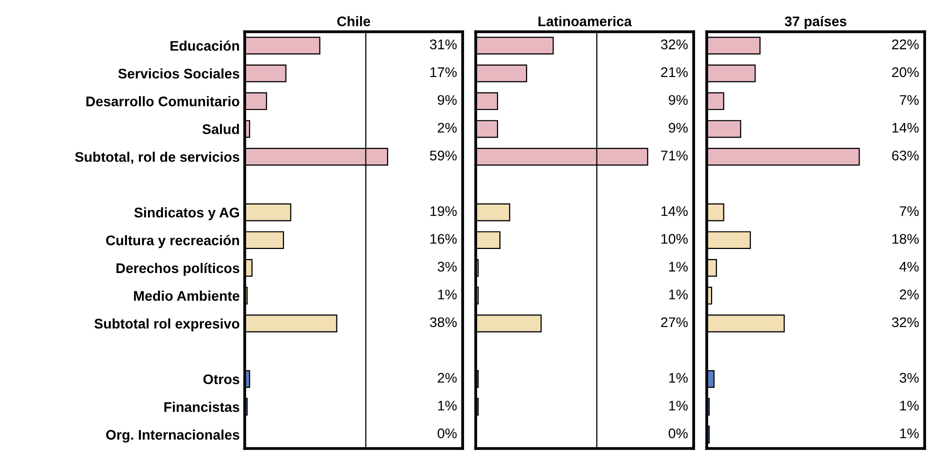 The width and height of the screenshot is (934, 453). Describe the element at coordinates (443, 155) in the screenshot. I see `data-label: 59%` at that location.